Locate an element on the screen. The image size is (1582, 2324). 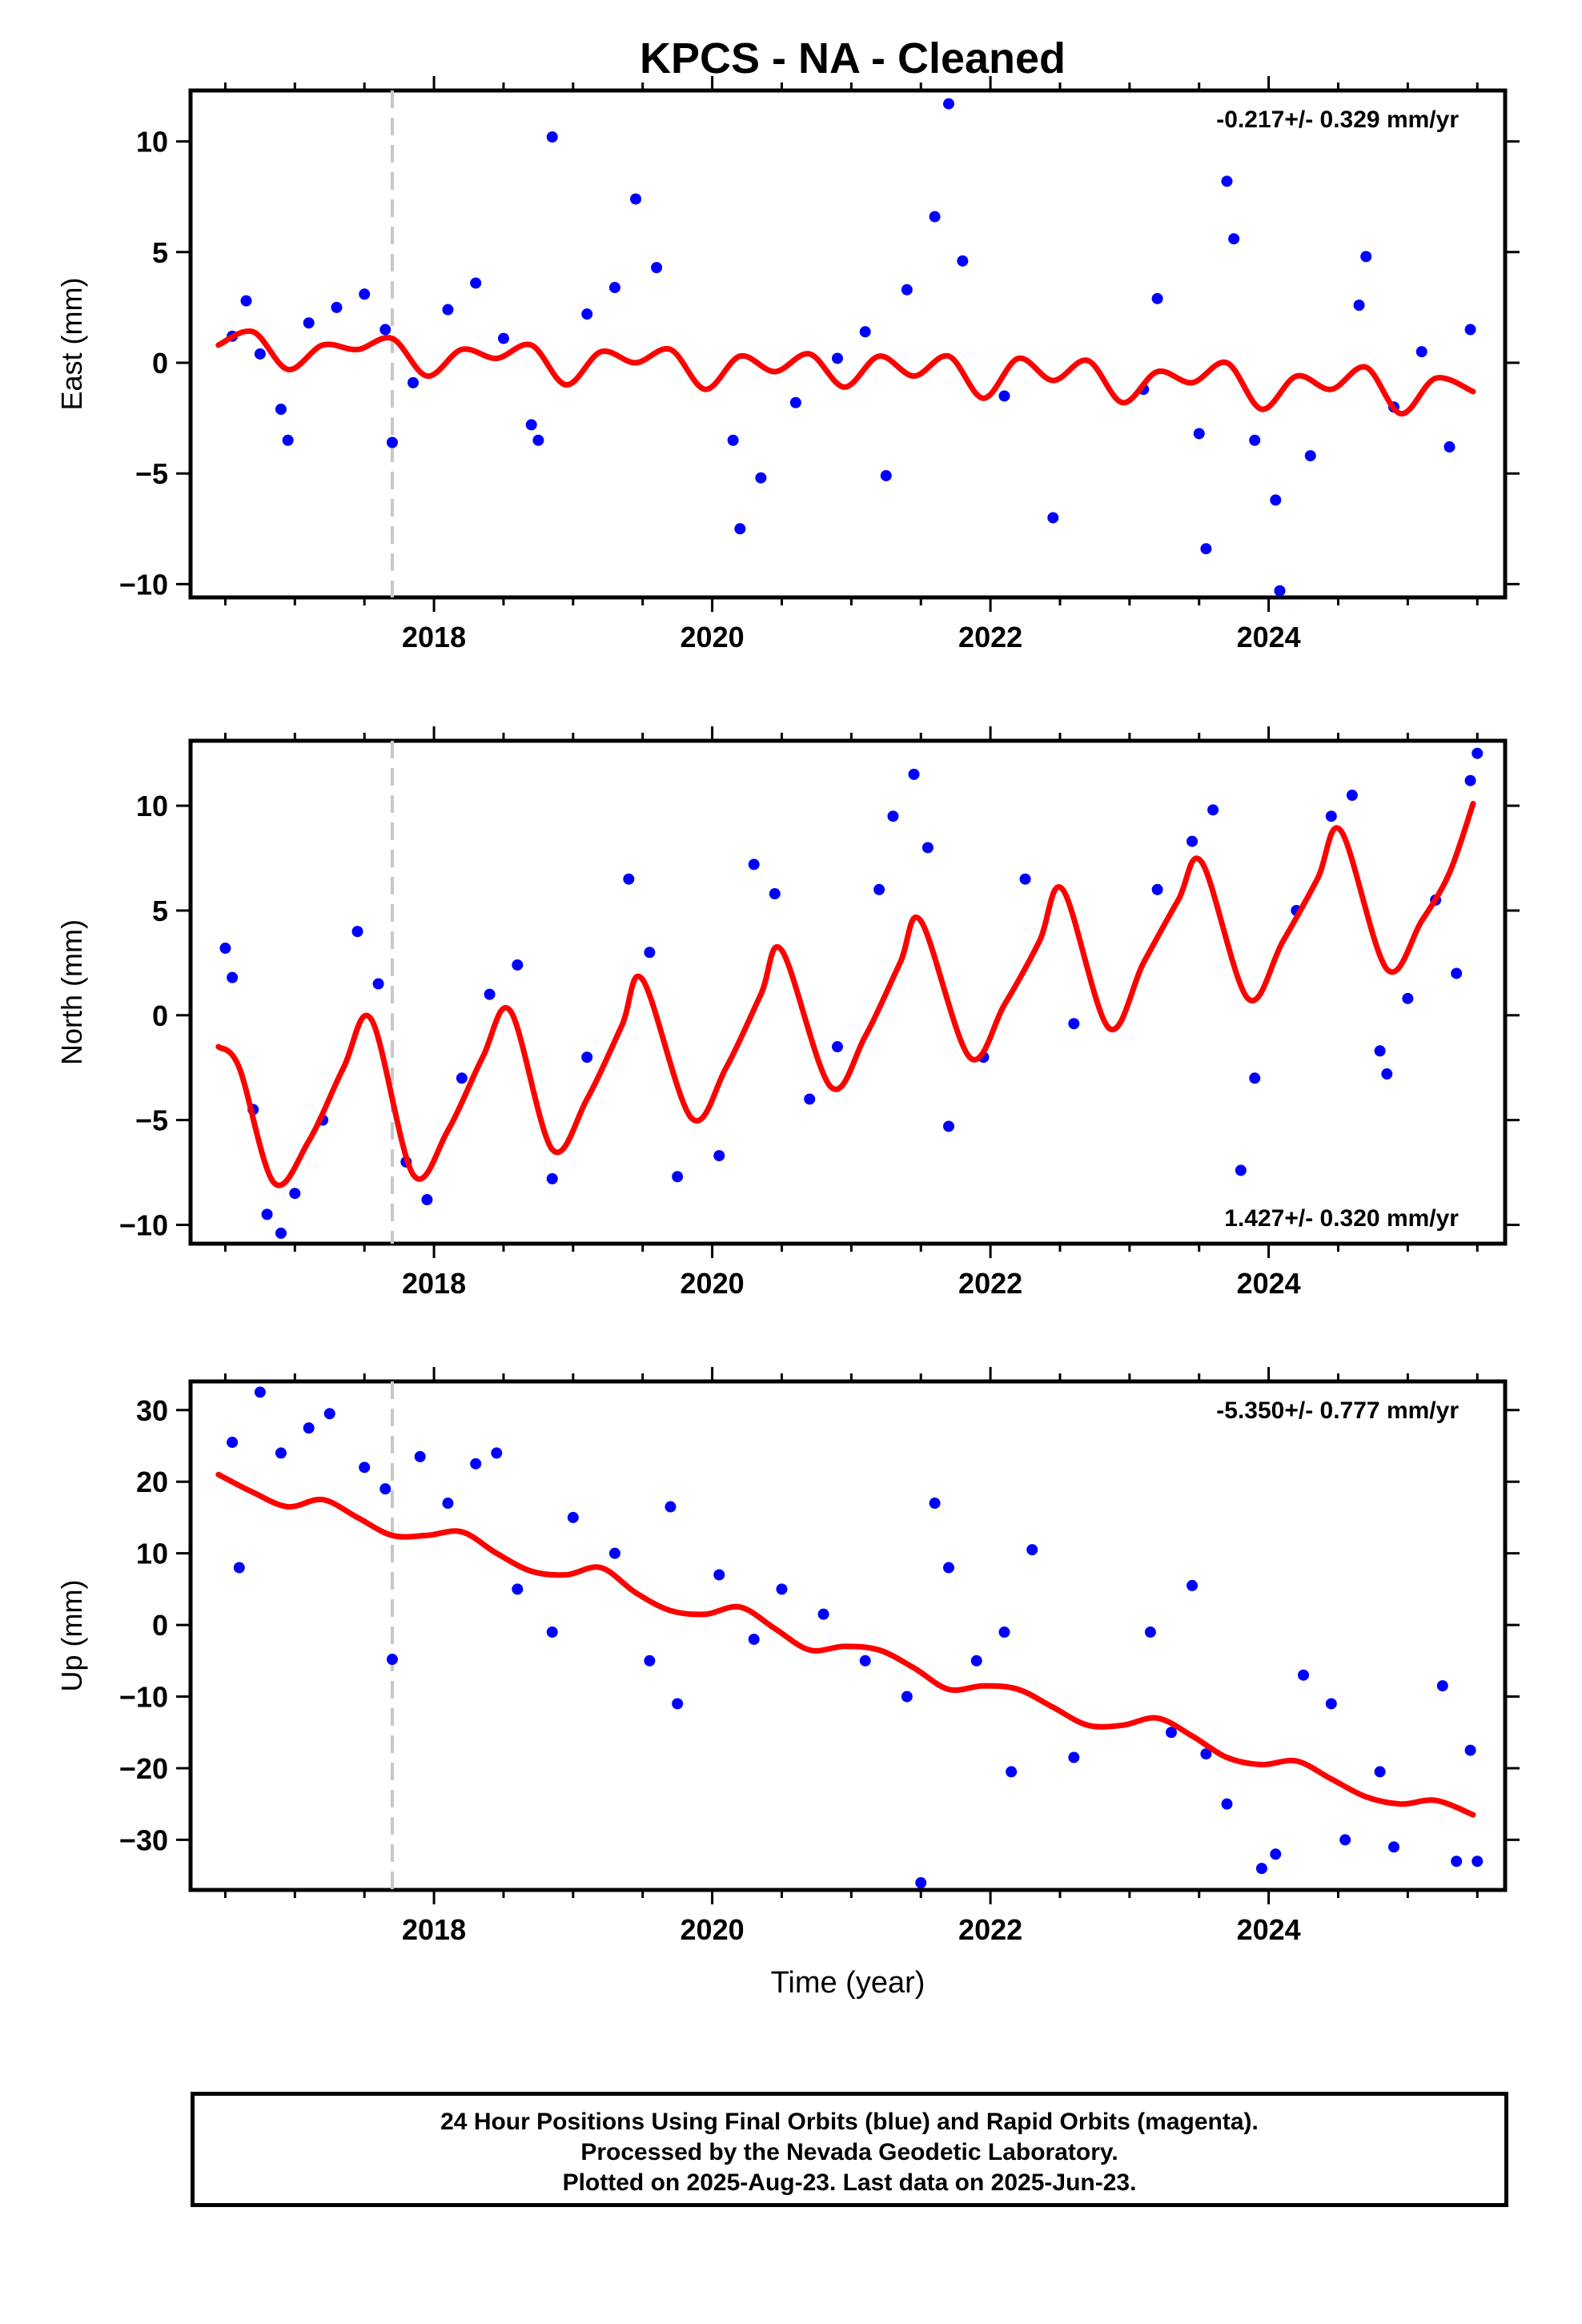
y-tick-label: 0 is located at coordinates (160, 1625).